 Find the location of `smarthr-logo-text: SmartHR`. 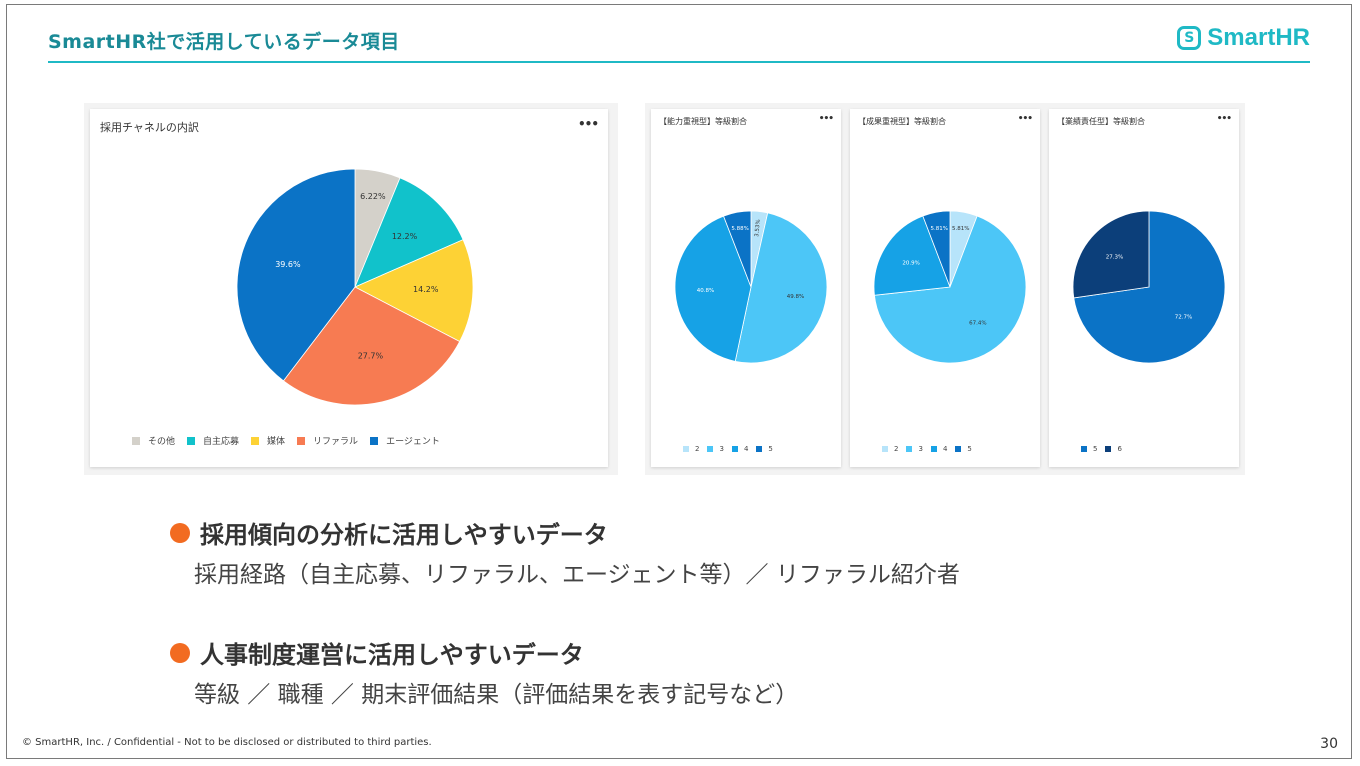

smarthr-logo-text: SmartHR is located at coordinates (1258, 37).